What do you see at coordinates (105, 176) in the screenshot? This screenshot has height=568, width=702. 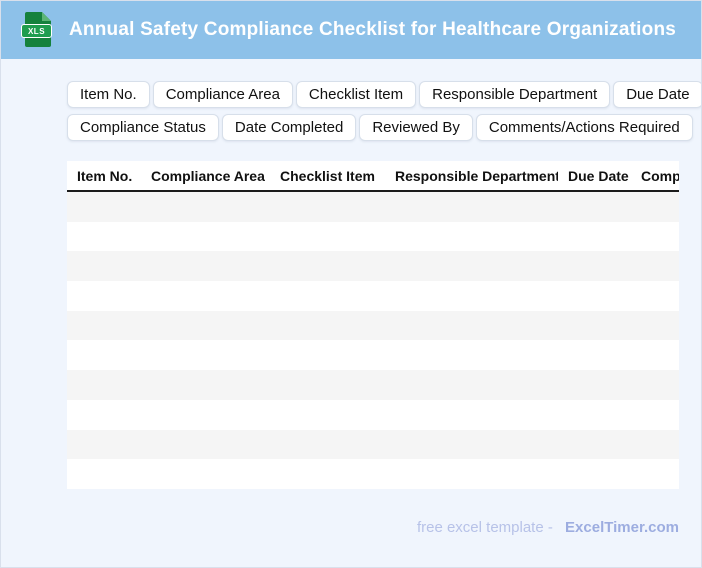 I see `column-header-item-no: Item No.` at bounding box center [105, 176].